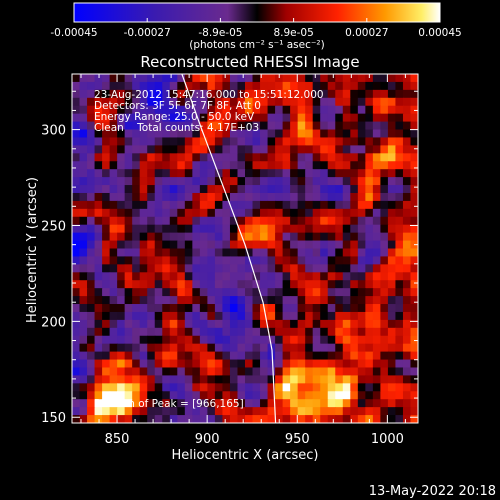 The width and height of the screenshot is (500, 500). What do you see at coordinates (209, 95) in the screenshot?
I see `info-time-range: 23-Aug-2012 15:47:16.000 to 15:51:12.000` at bounding box center [209, 95].